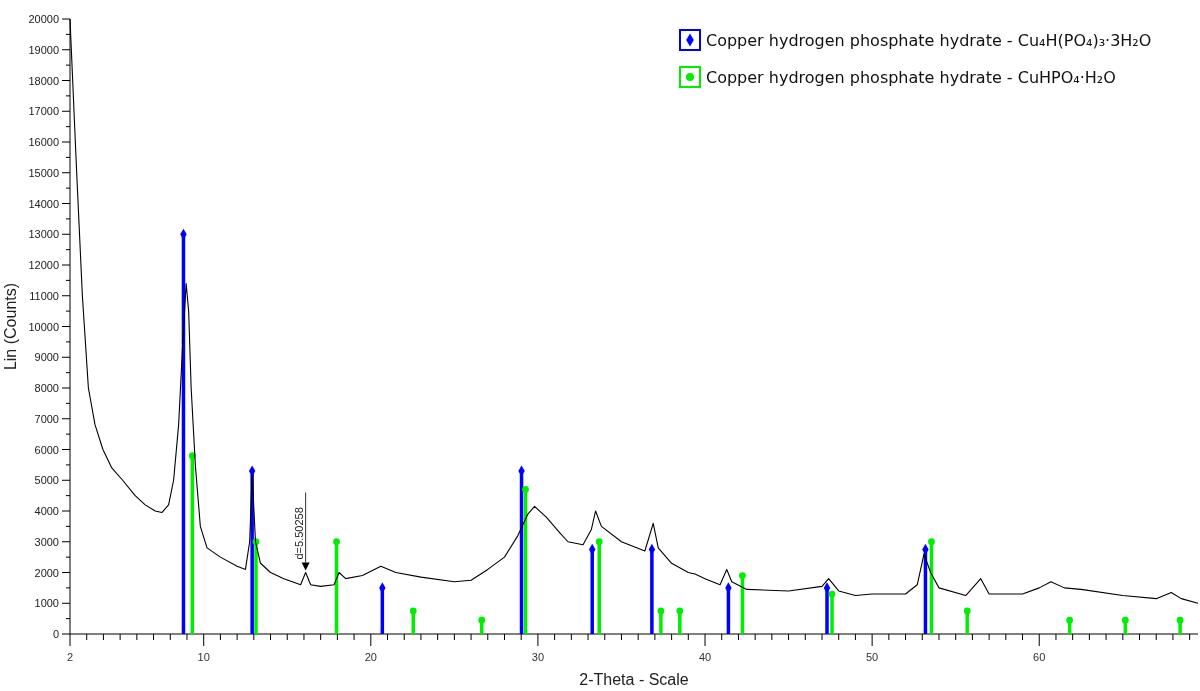  Describe the element at coordinates (43, 326) in the screenshot. I see `y-tick-label: 10000` at that location.